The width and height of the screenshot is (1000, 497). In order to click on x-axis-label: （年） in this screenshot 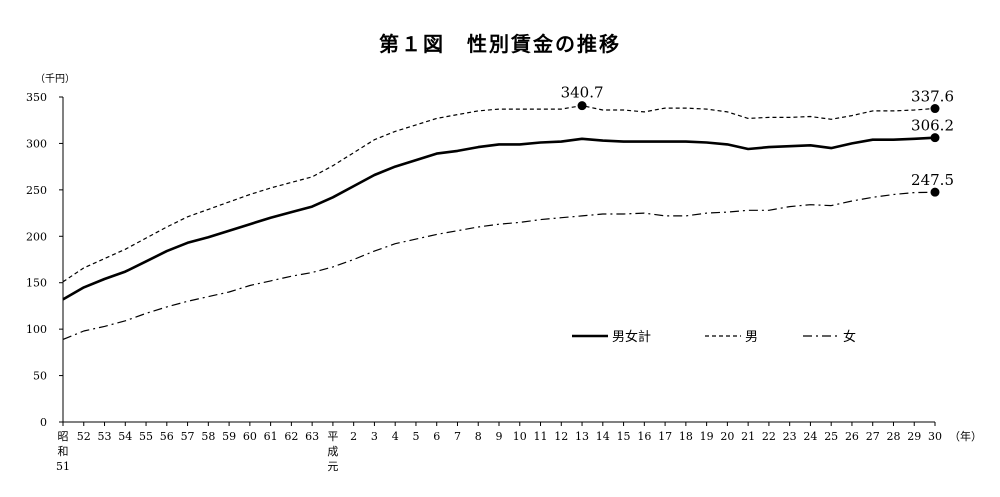, I will do `click(965, 436)`.